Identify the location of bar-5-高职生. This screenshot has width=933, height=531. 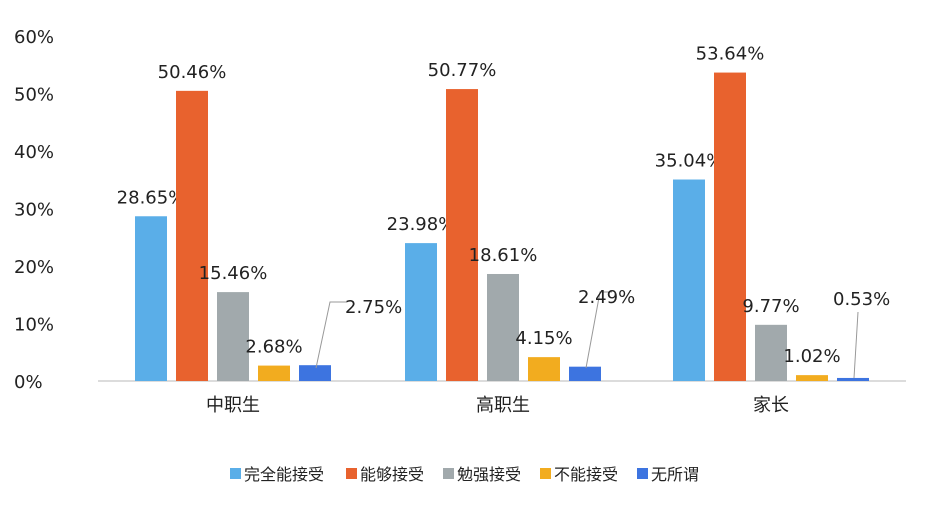
(585, 373).